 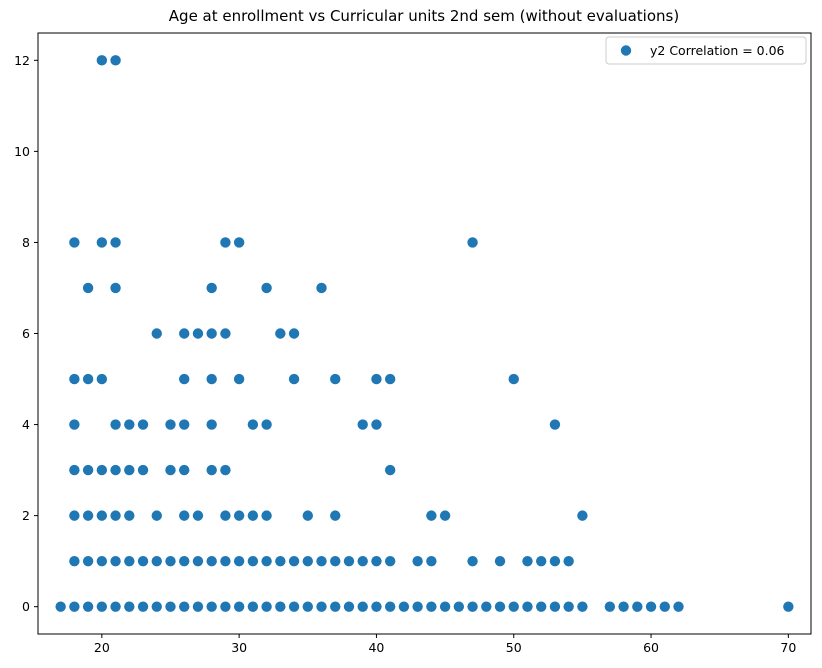 I want to click on x-tick-label: 70, so click(x=788, y=647).